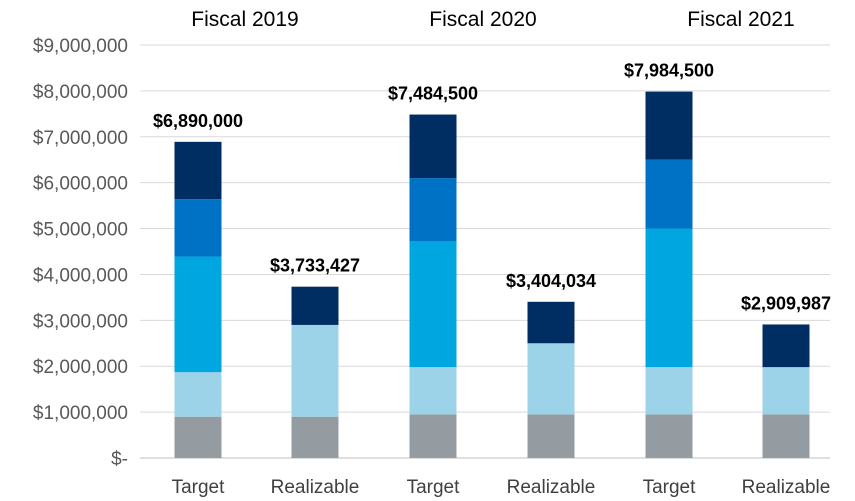 Image resolution: width=855 pixels, height=501 pixels. What do you see at coordinates (80, 230) in the screenshot?
I see `y-tick-label: $5,000,000` at bounding box center [80, 230].